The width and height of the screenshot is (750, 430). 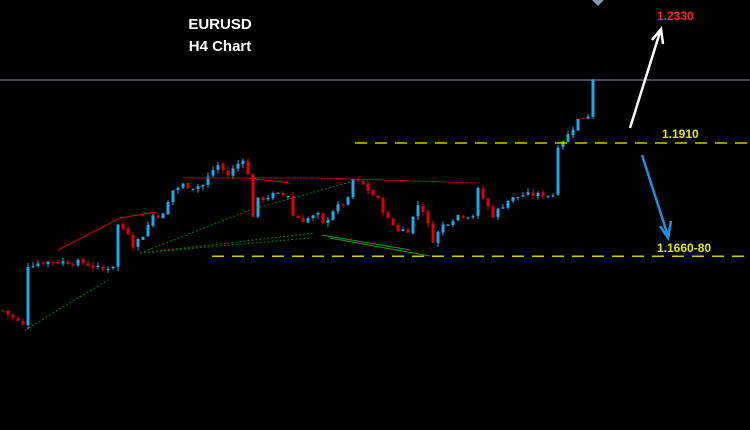 What do you see at coordinates (680, 134) in the screenshot?
I see `level-label-1: 1.1910` at bounding box center [680, 134].